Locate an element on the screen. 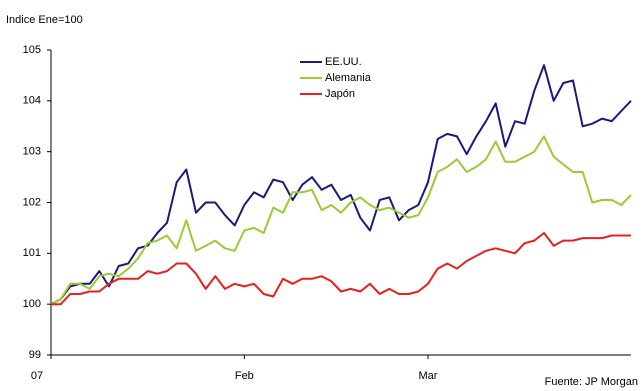  y-tick-label: 102 is located at coordinates (32, 202).